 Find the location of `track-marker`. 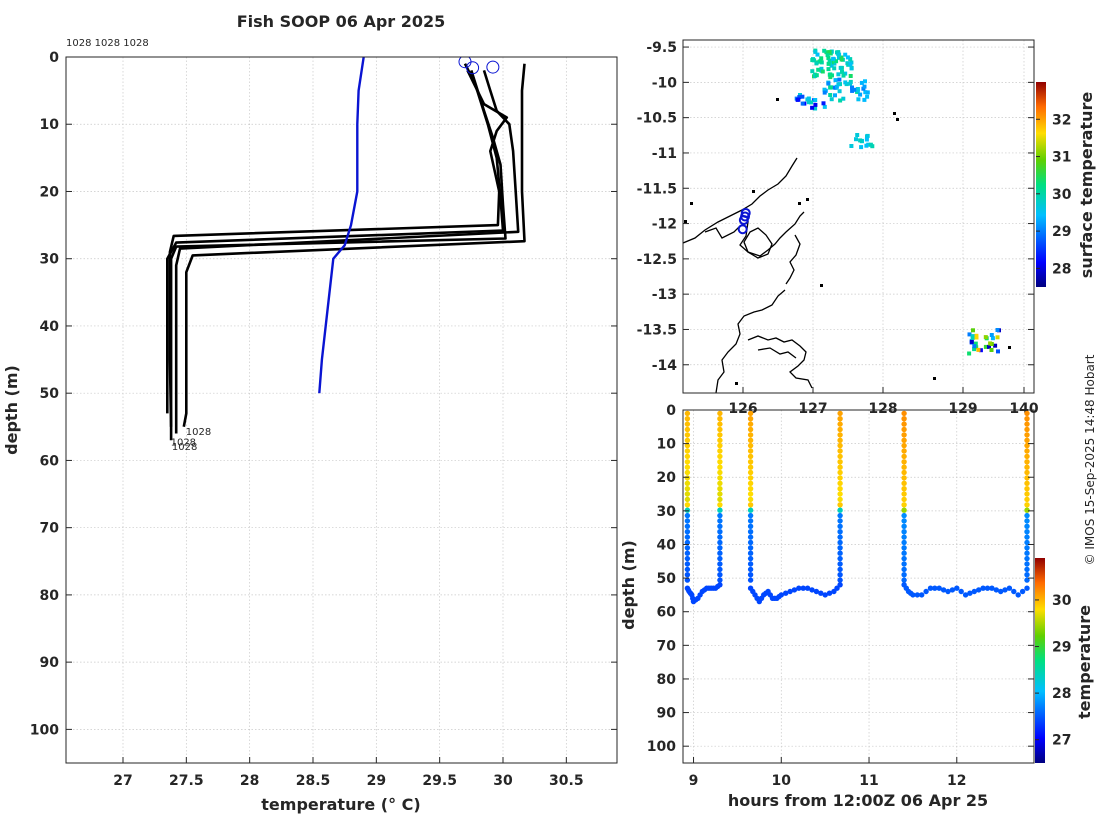

track-marker is located at coordinates (745, 212).